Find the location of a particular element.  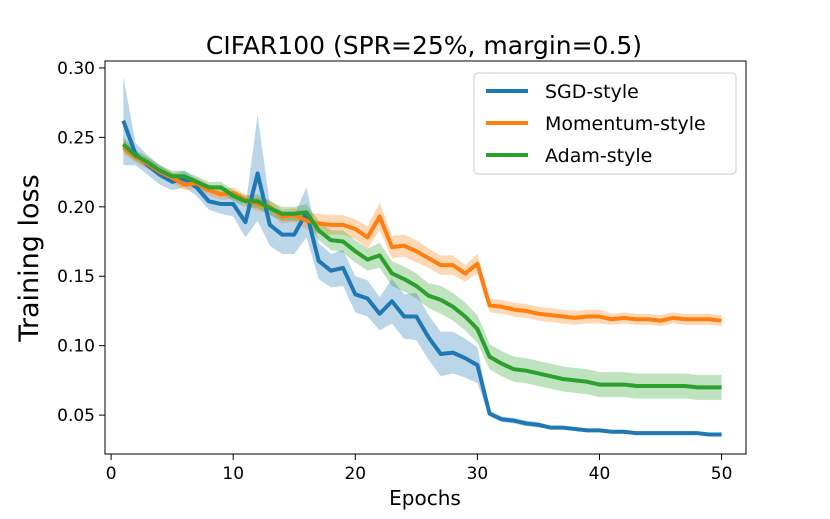

legend-frame is located at coordinates (605, 123).